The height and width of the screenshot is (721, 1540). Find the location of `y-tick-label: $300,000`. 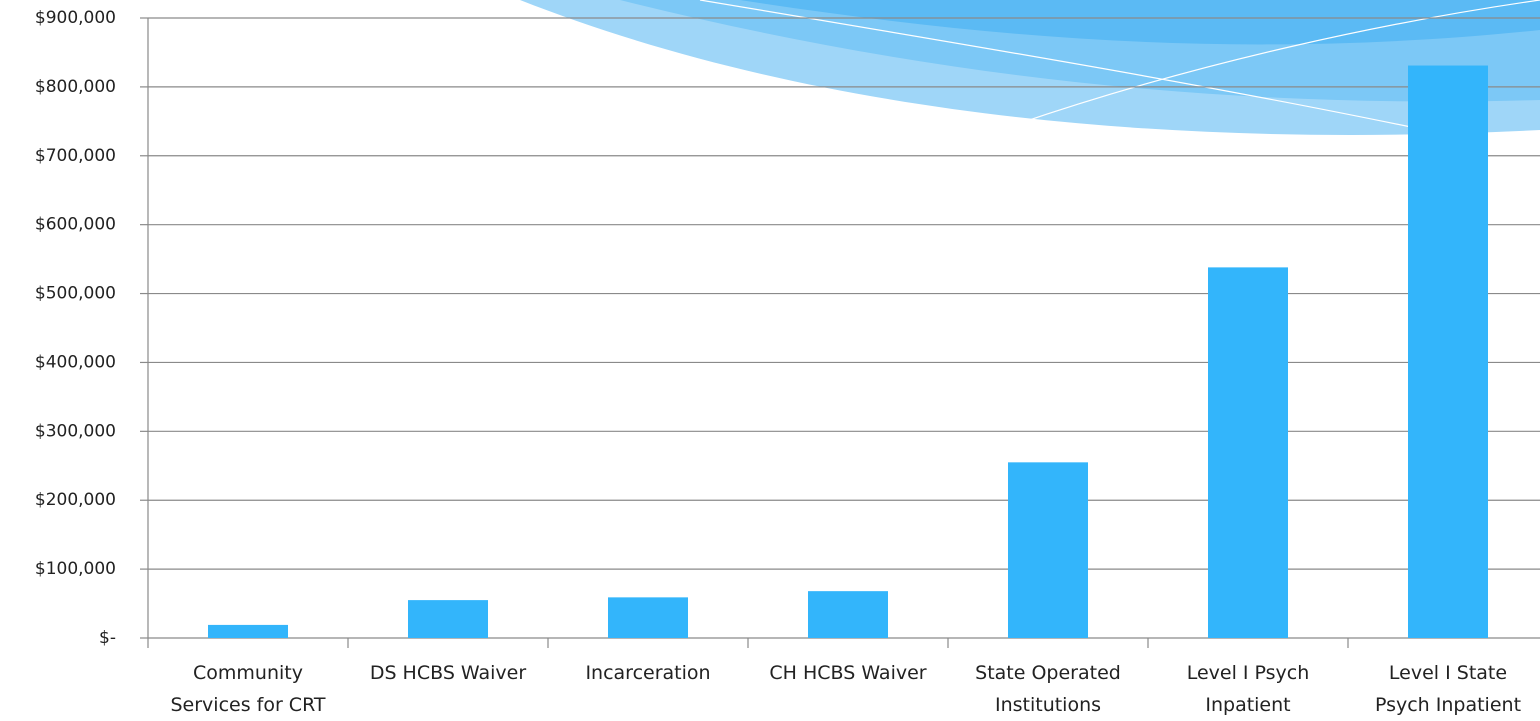

y-tick-label: $300,000 is located at coordinates (75, 431).